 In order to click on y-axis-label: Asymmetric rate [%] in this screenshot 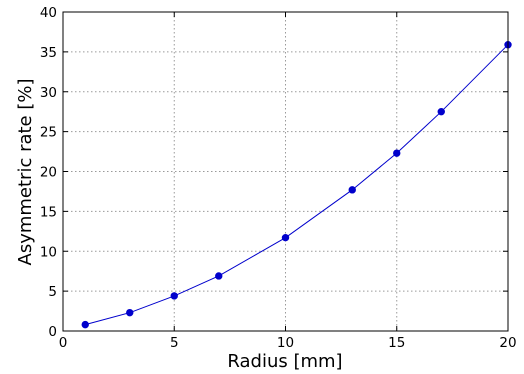, I will do `click(25, 172)`.